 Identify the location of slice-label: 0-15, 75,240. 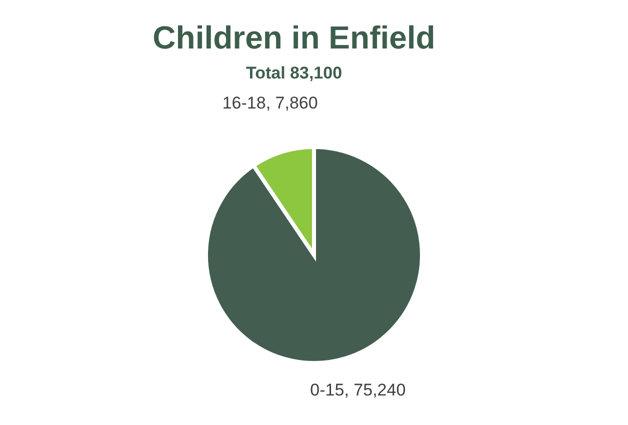
(358, 390).